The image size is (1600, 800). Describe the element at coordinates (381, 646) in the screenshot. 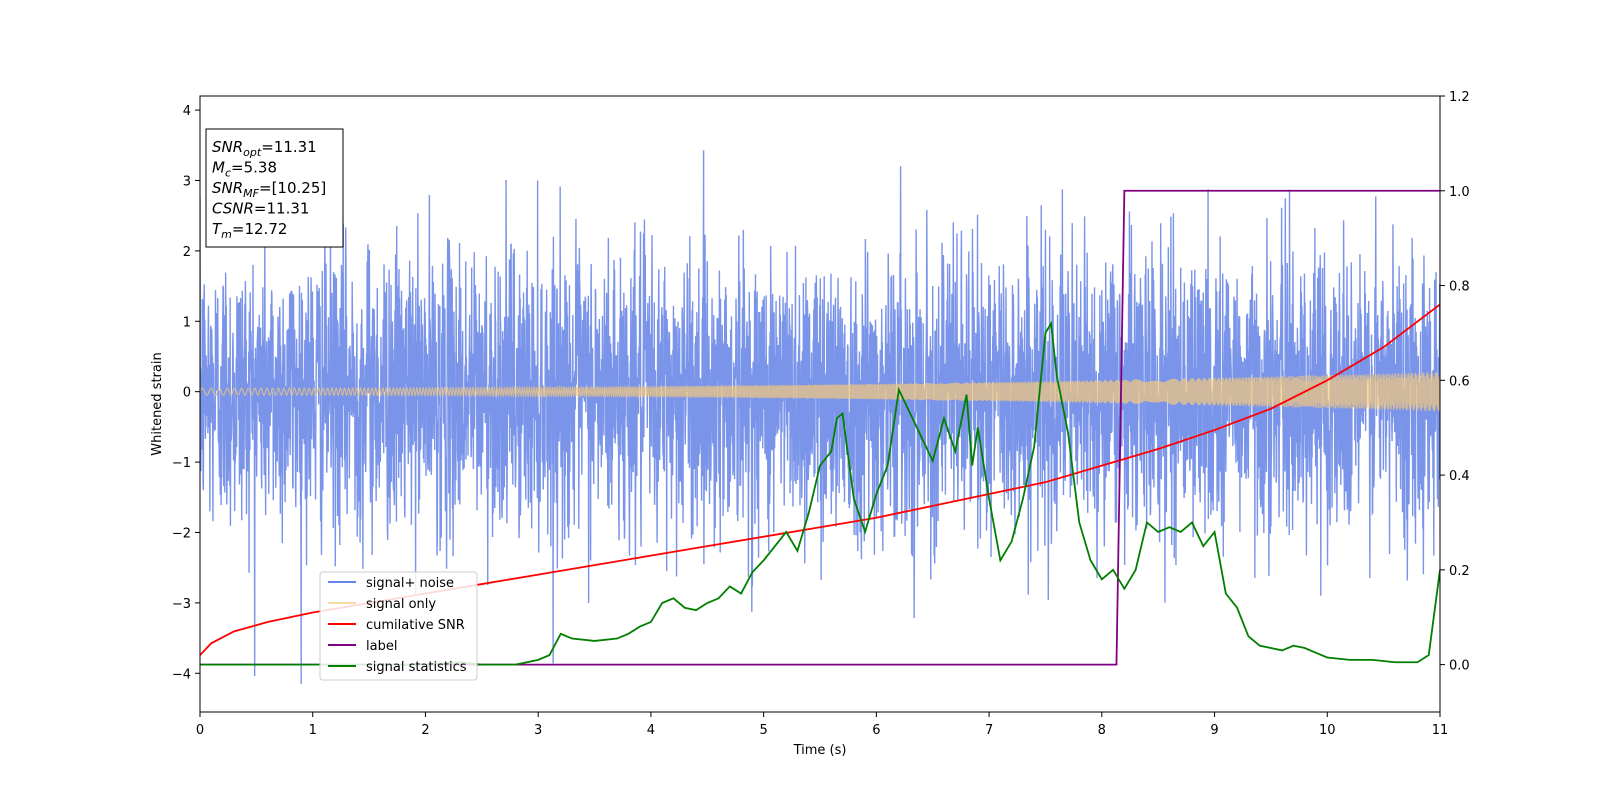

I see `legend-entry: label` at that location.